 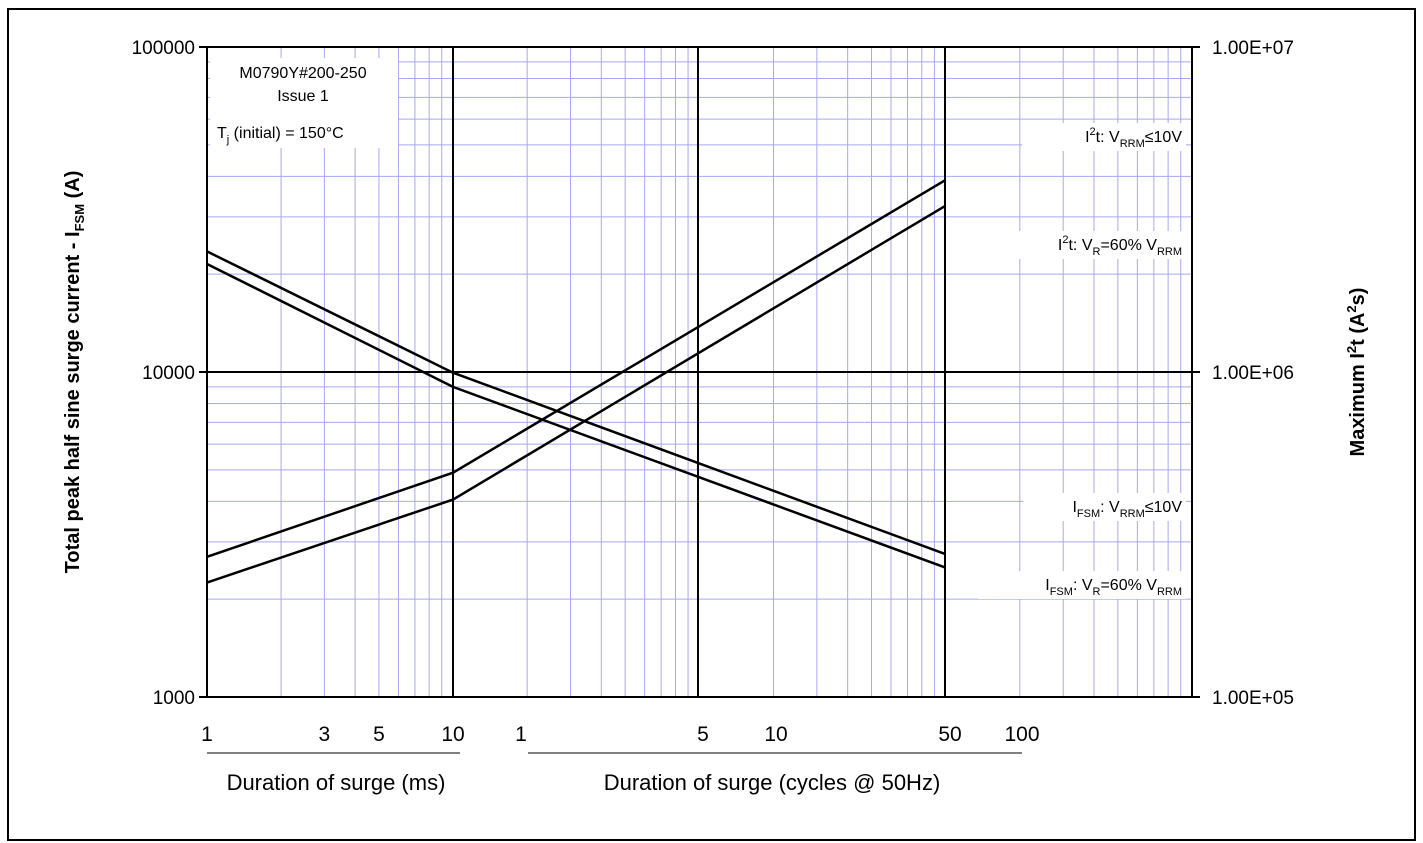 I want to click on y2-tick-label: 1.00E+06, so click(x=1253, y=373).